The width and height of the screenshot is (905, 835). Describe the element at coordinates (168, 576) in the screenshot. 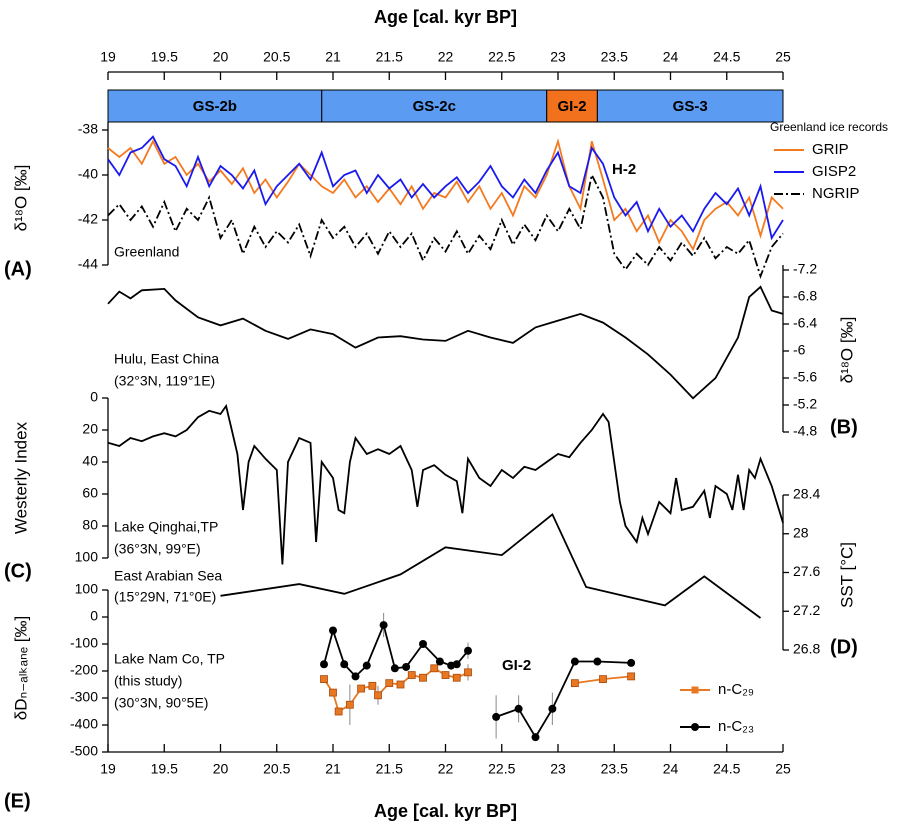

I see `annotation: East Arabian Sea` at that location.